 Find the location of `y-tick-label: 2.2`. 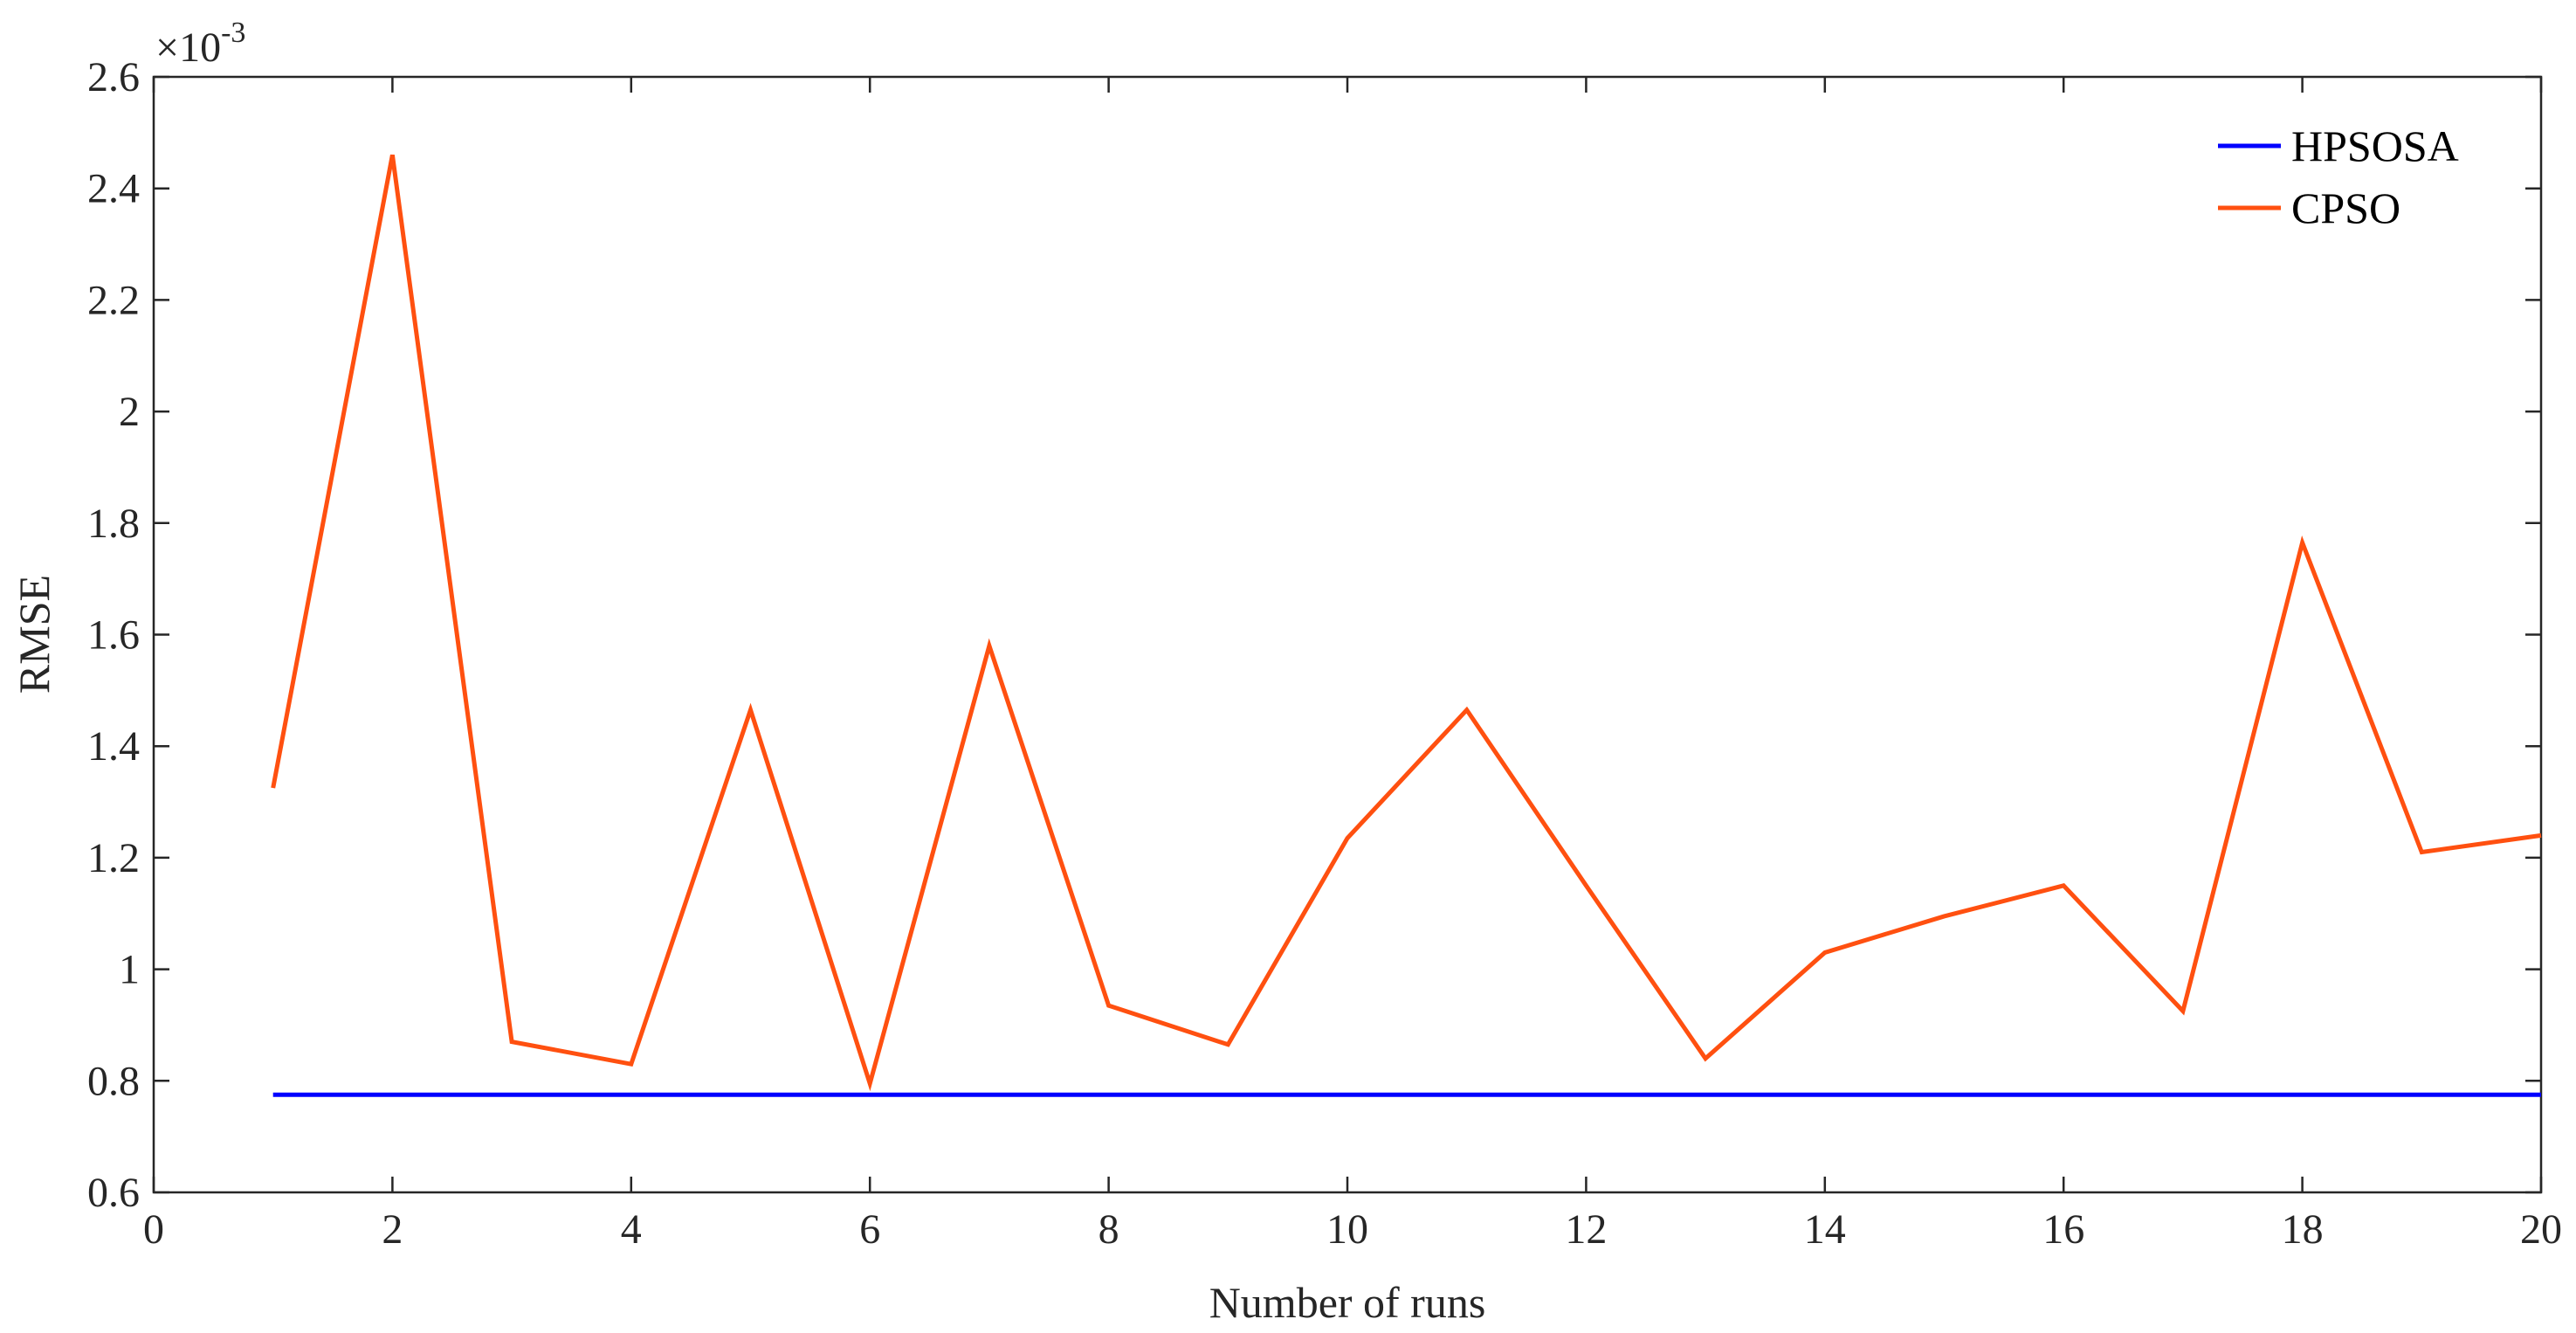

y-tick-label: 2.2 is located at coordinates (113, 300).